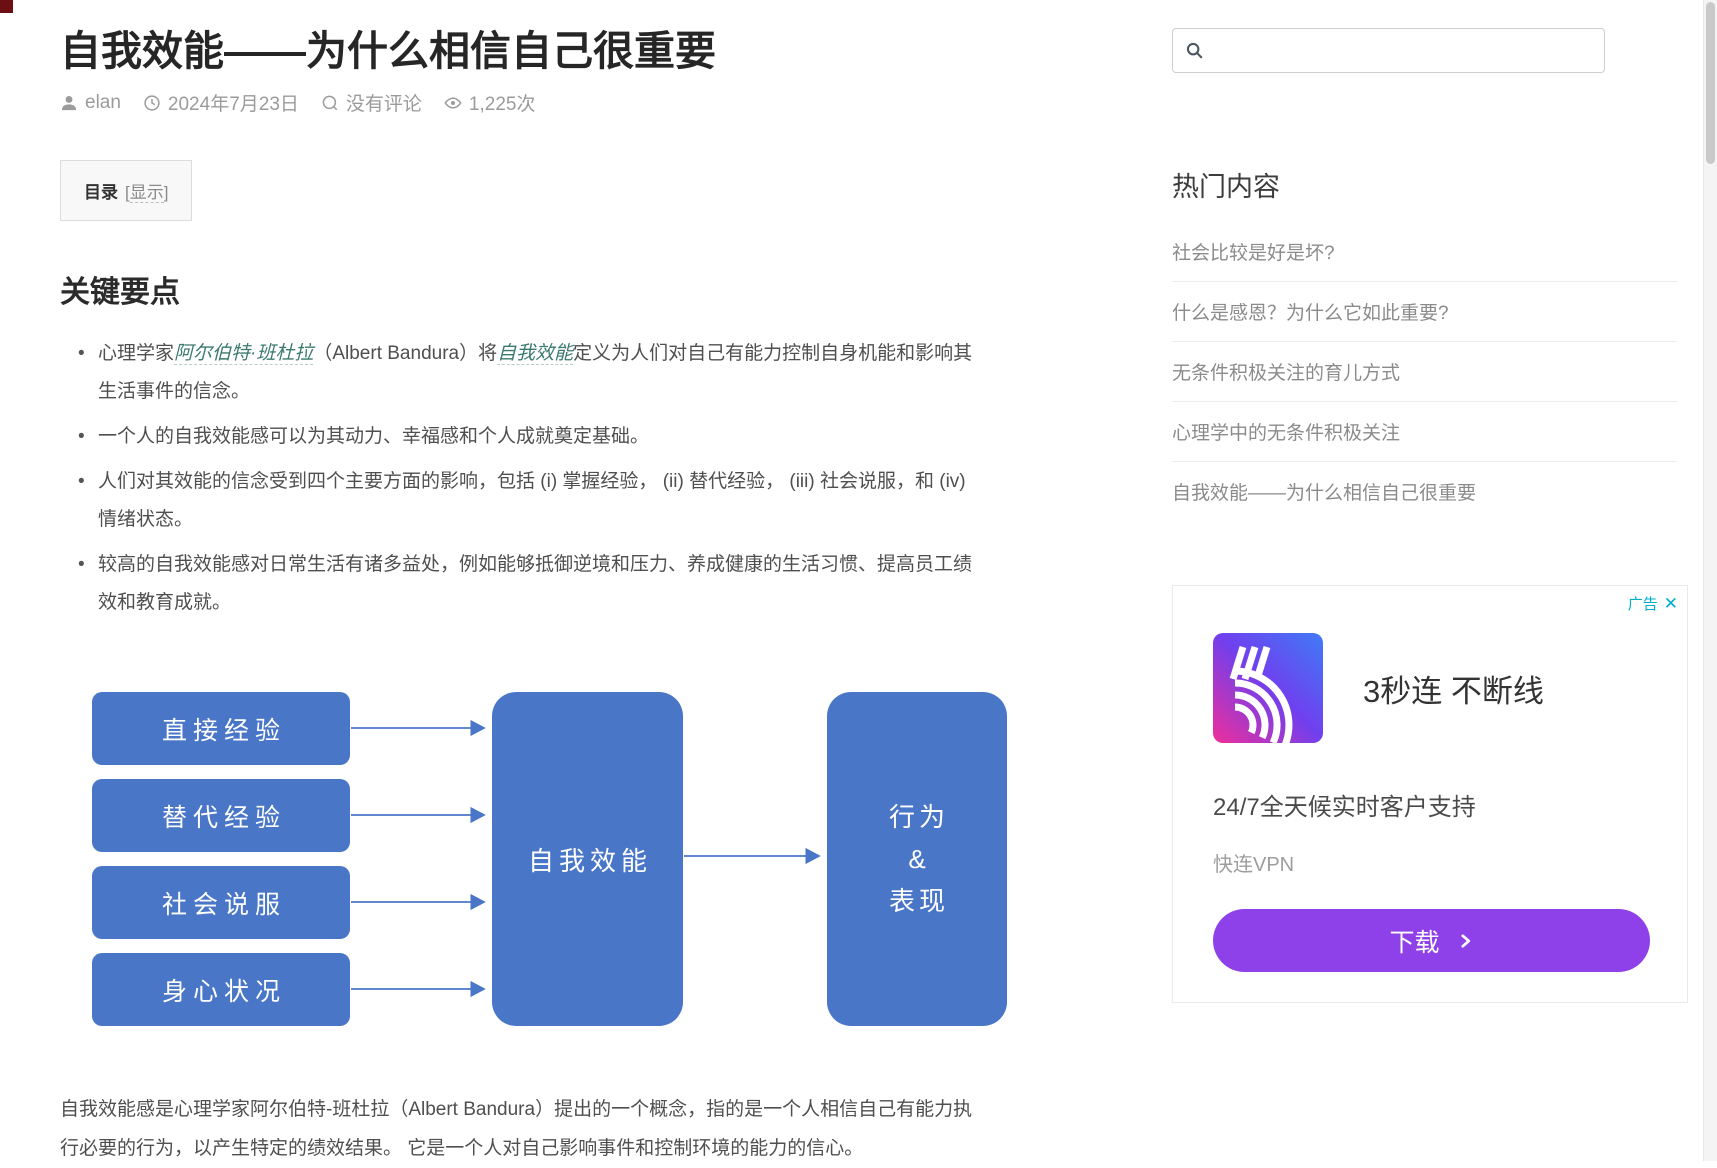 This screenshot has height=1168, width=1717. What do you see at coordinates (1453, 691) in the screenshot?
I see `ad-headline: 3秒连 不断线` at bounding box center [1453, 691].